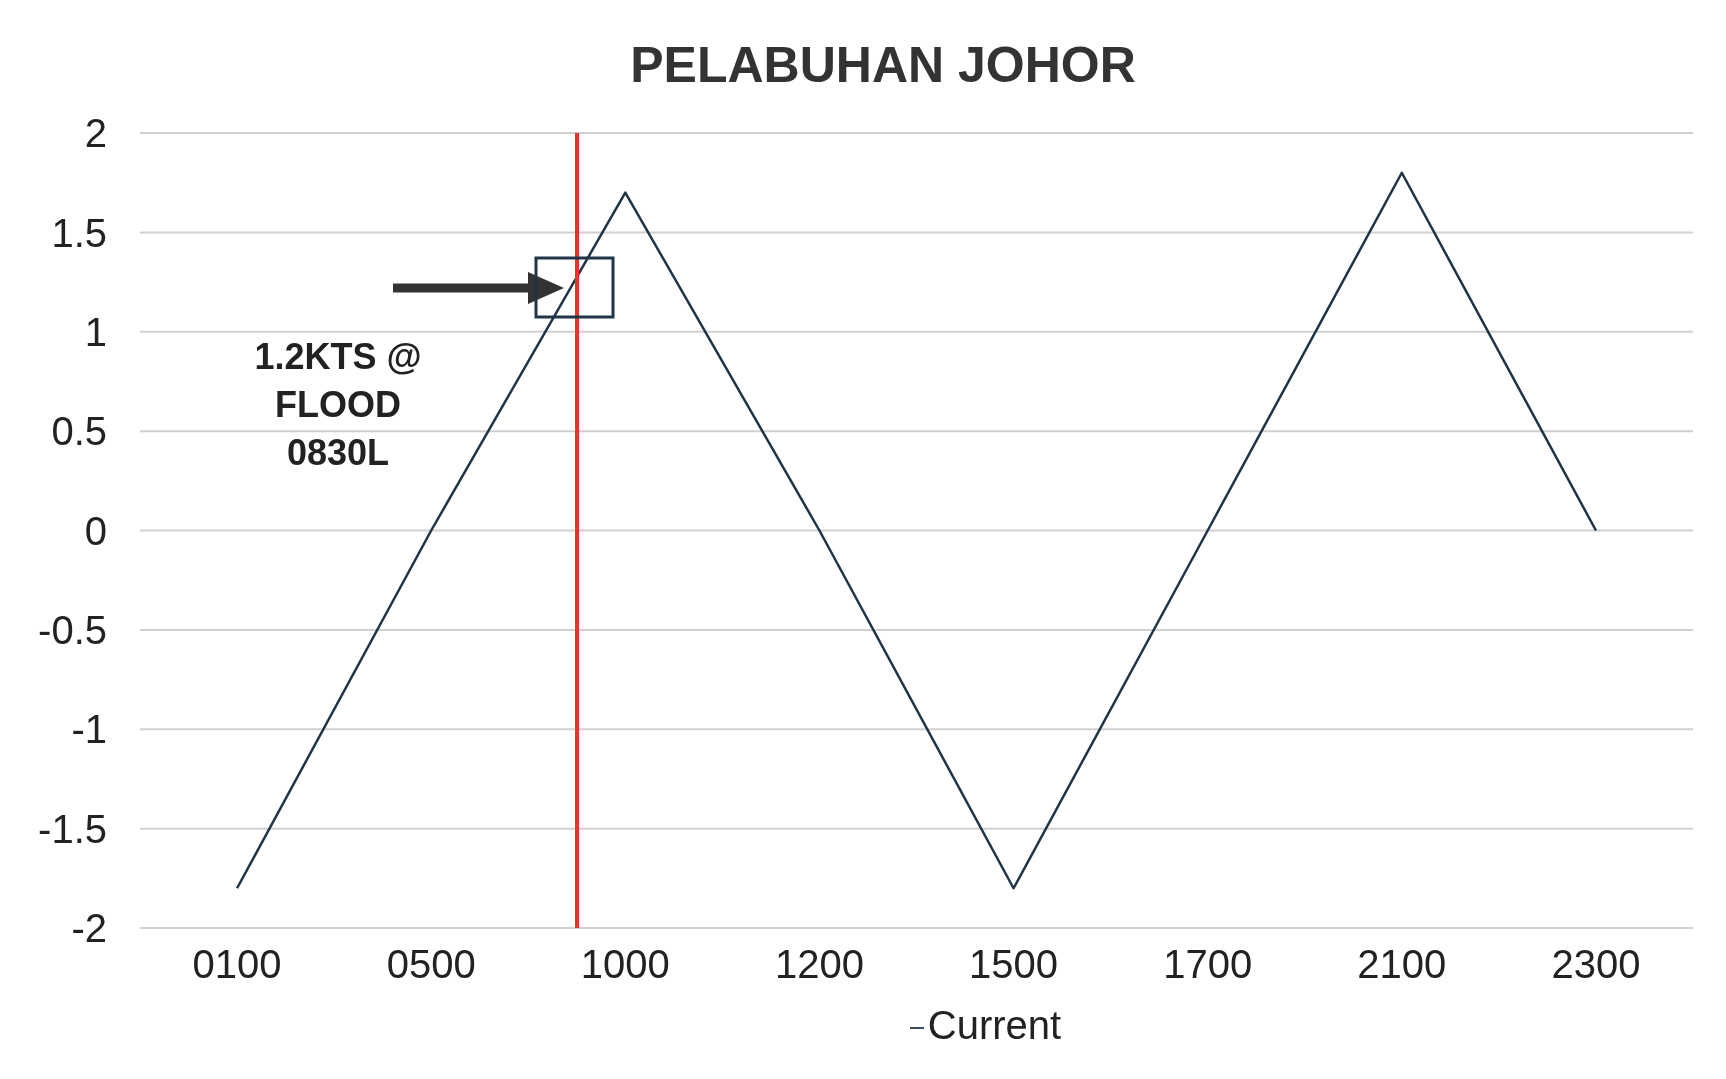 The width and height of the screenshot is (1726, 1079). Describe the element at coordinates (1596, 964) in the screenshot. I see `x-tick-label: 2300` at that location.